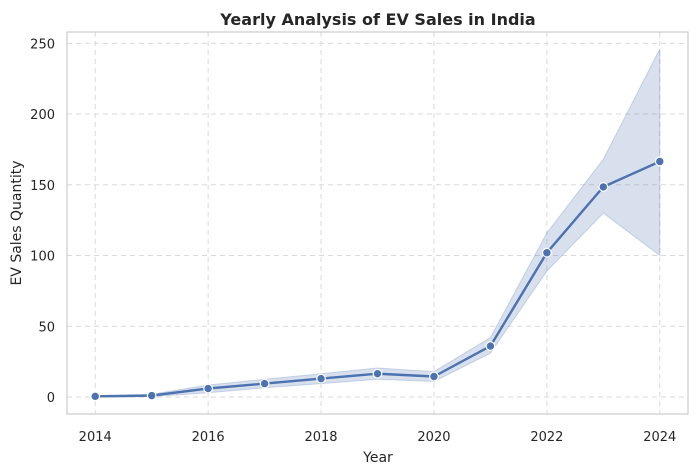 The image size is (699, 475). What do you see at coordinates (42, 44) in the screenshot?
I see `y-tick-label: 250` at bounding box center [42, 44].